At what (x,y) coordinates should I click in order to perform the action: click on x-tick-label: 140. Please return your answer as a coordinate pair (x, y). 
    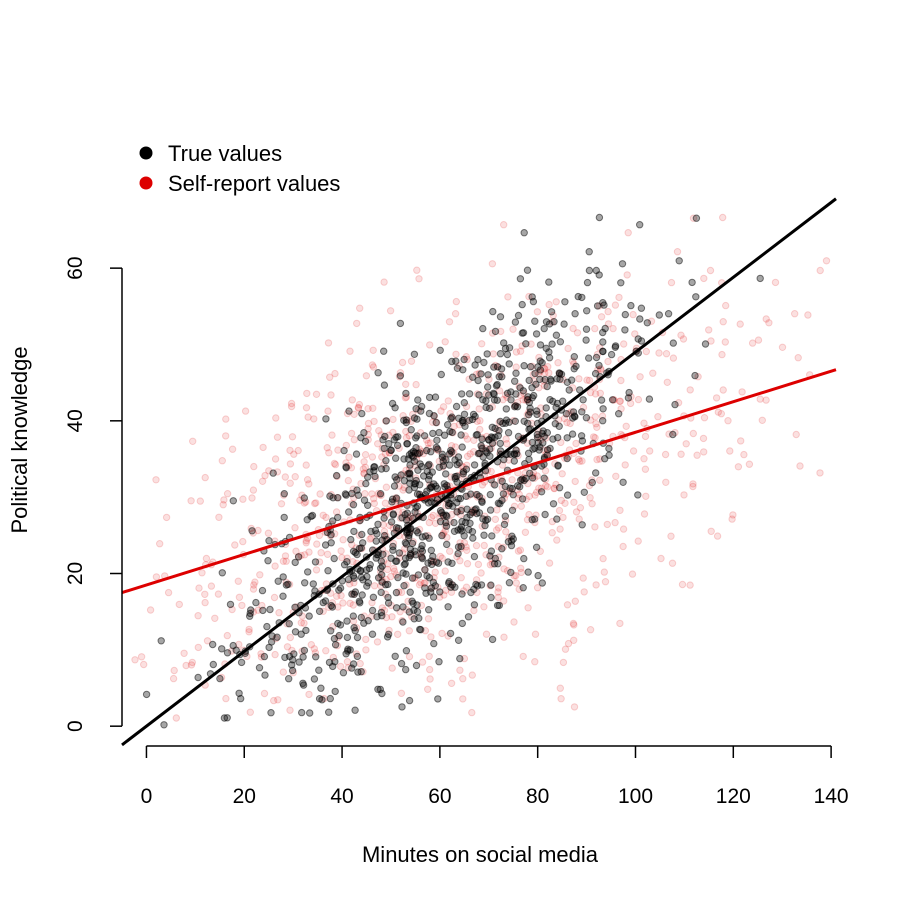
    Looking at the image, I should click on (831, 796).